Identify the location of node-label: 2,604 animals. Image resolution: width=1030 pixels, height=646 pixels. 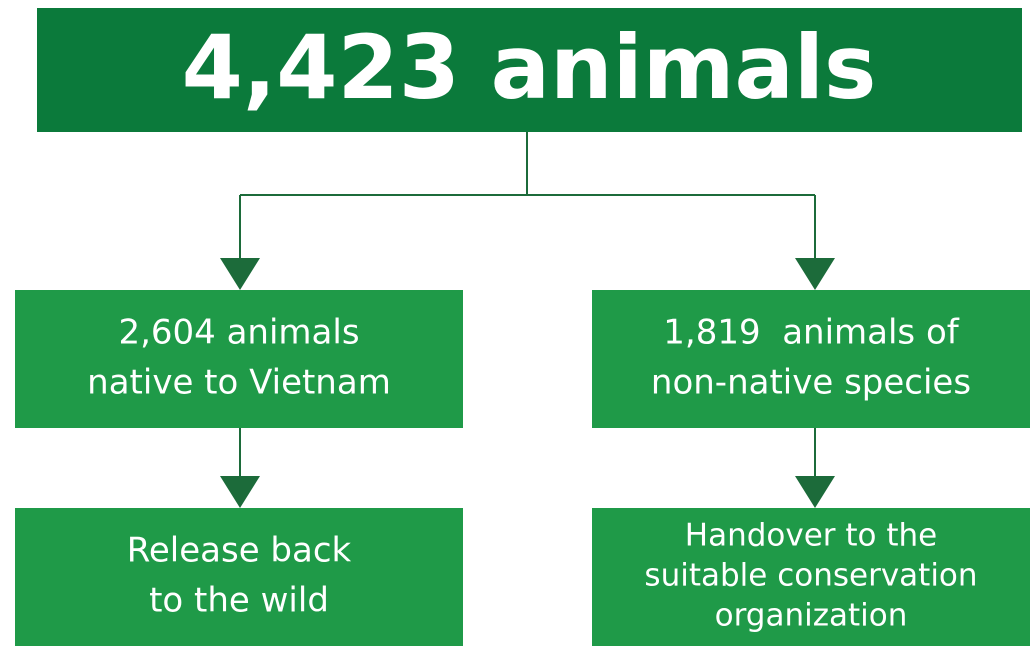
(238, 333).